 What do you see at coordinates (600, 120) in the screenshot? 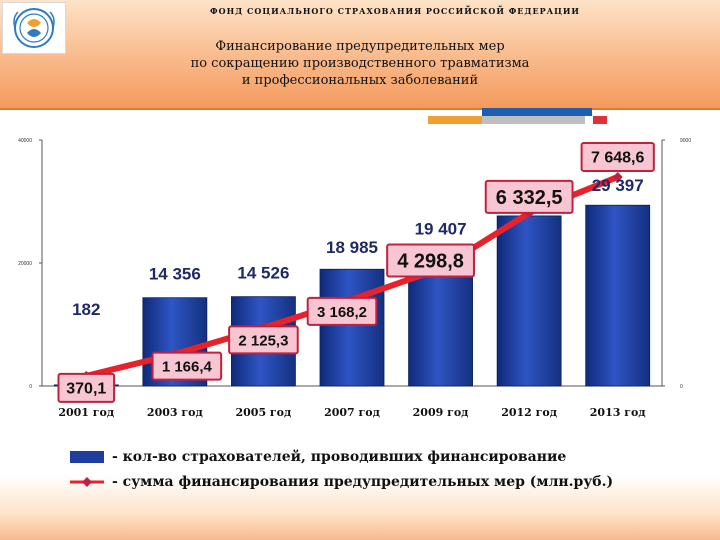
I see `decor-red-strip` at bounding box center [600, 120].